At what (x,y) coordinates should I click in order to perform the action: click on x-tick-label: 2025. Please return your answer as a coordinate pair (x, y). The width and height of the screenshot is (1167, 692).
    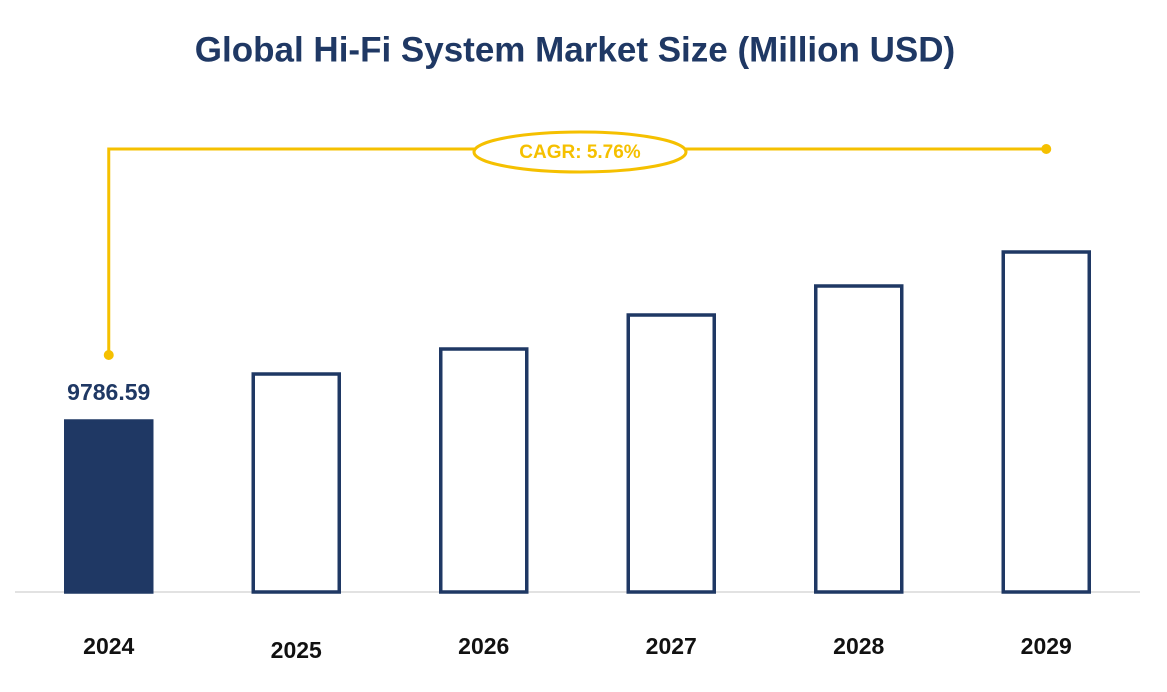
    Looking at the image, I should click on (296, 650).